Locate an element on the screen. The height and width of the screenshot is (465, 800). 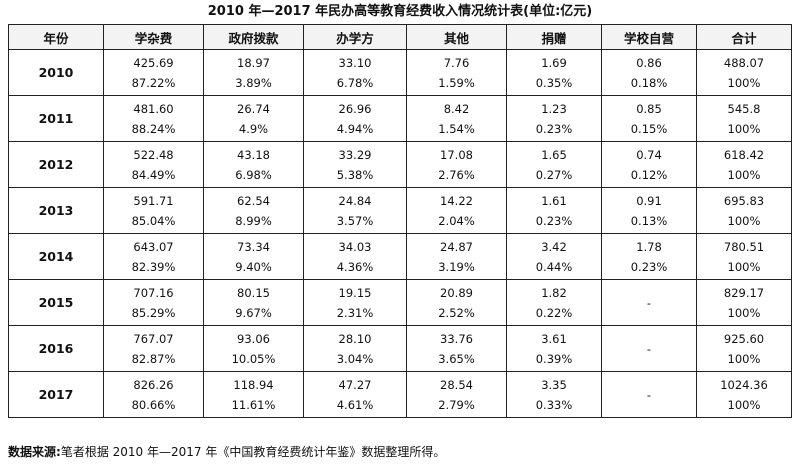
percent-value: 0.13% is located at coordinates (649, 220).